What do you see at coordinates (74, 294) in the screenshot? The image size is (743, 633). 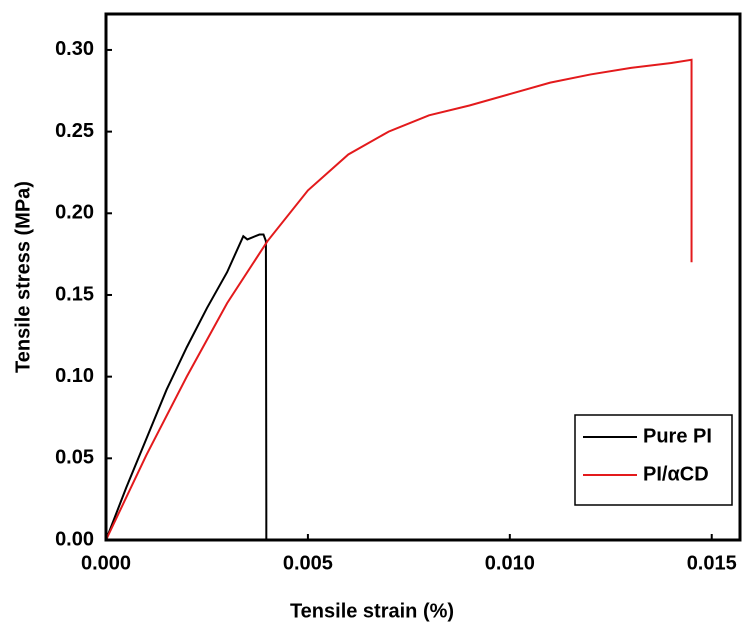 I see `y-tick-label: 0.15` at bounding box center [74, 294].